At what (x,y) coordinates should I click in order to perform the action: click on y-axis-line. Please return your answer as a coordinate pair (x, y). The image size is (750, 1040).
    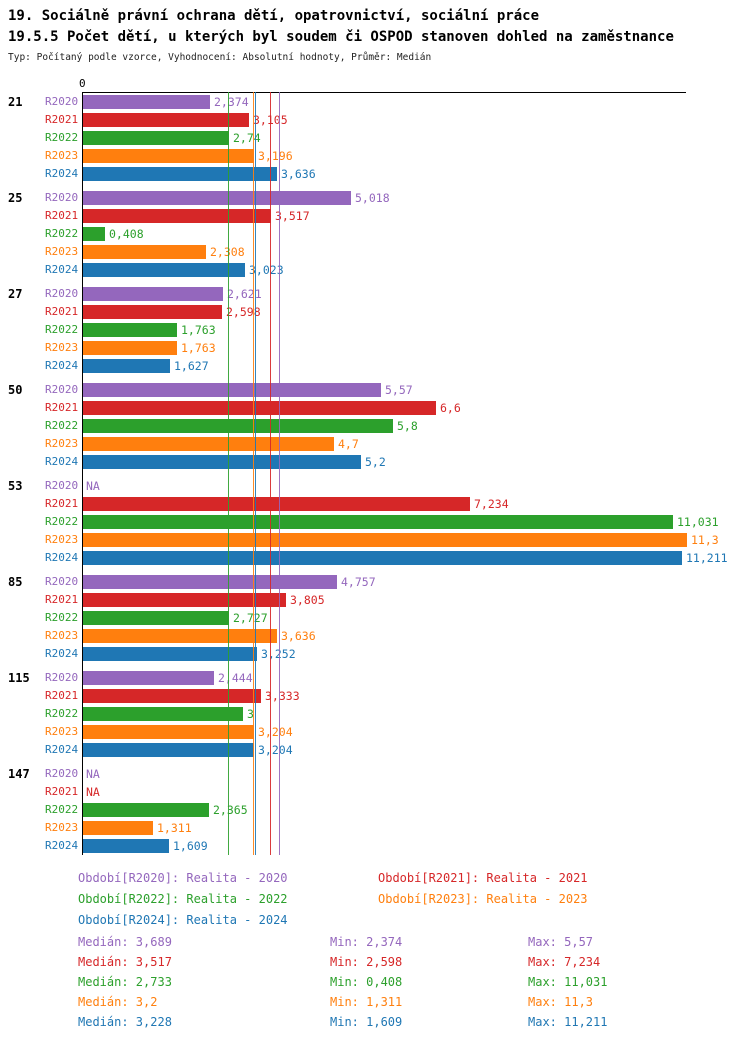
    Looking at the image, I should click on (82, 473).